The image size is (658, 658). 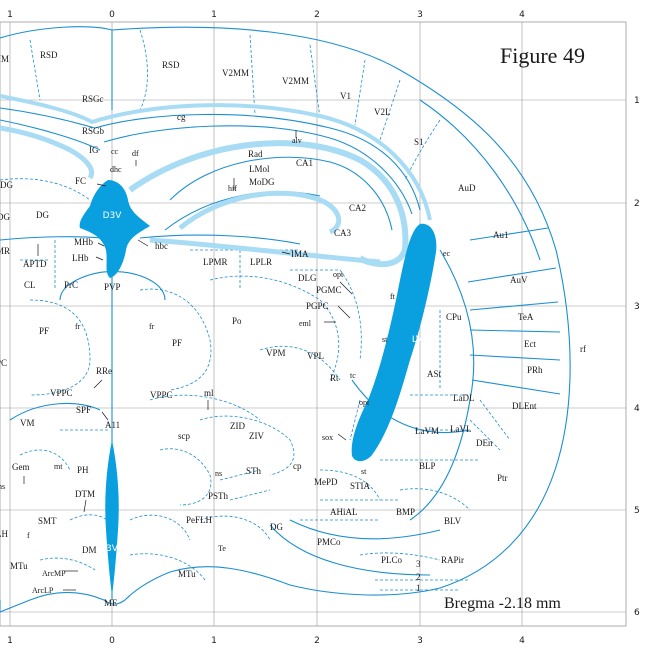 I want to click on dorsal-third-ventricle, so click(x=114, y=229).